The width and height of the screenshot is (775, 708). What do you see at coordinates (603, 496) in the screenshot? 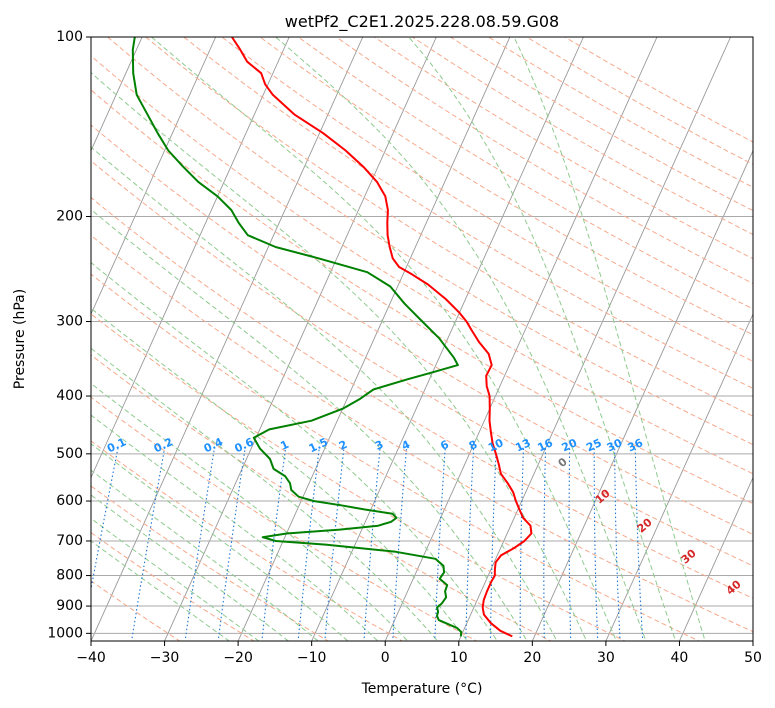
I see `moist-adiabat-label: 10` at bounding box center [603, 496].